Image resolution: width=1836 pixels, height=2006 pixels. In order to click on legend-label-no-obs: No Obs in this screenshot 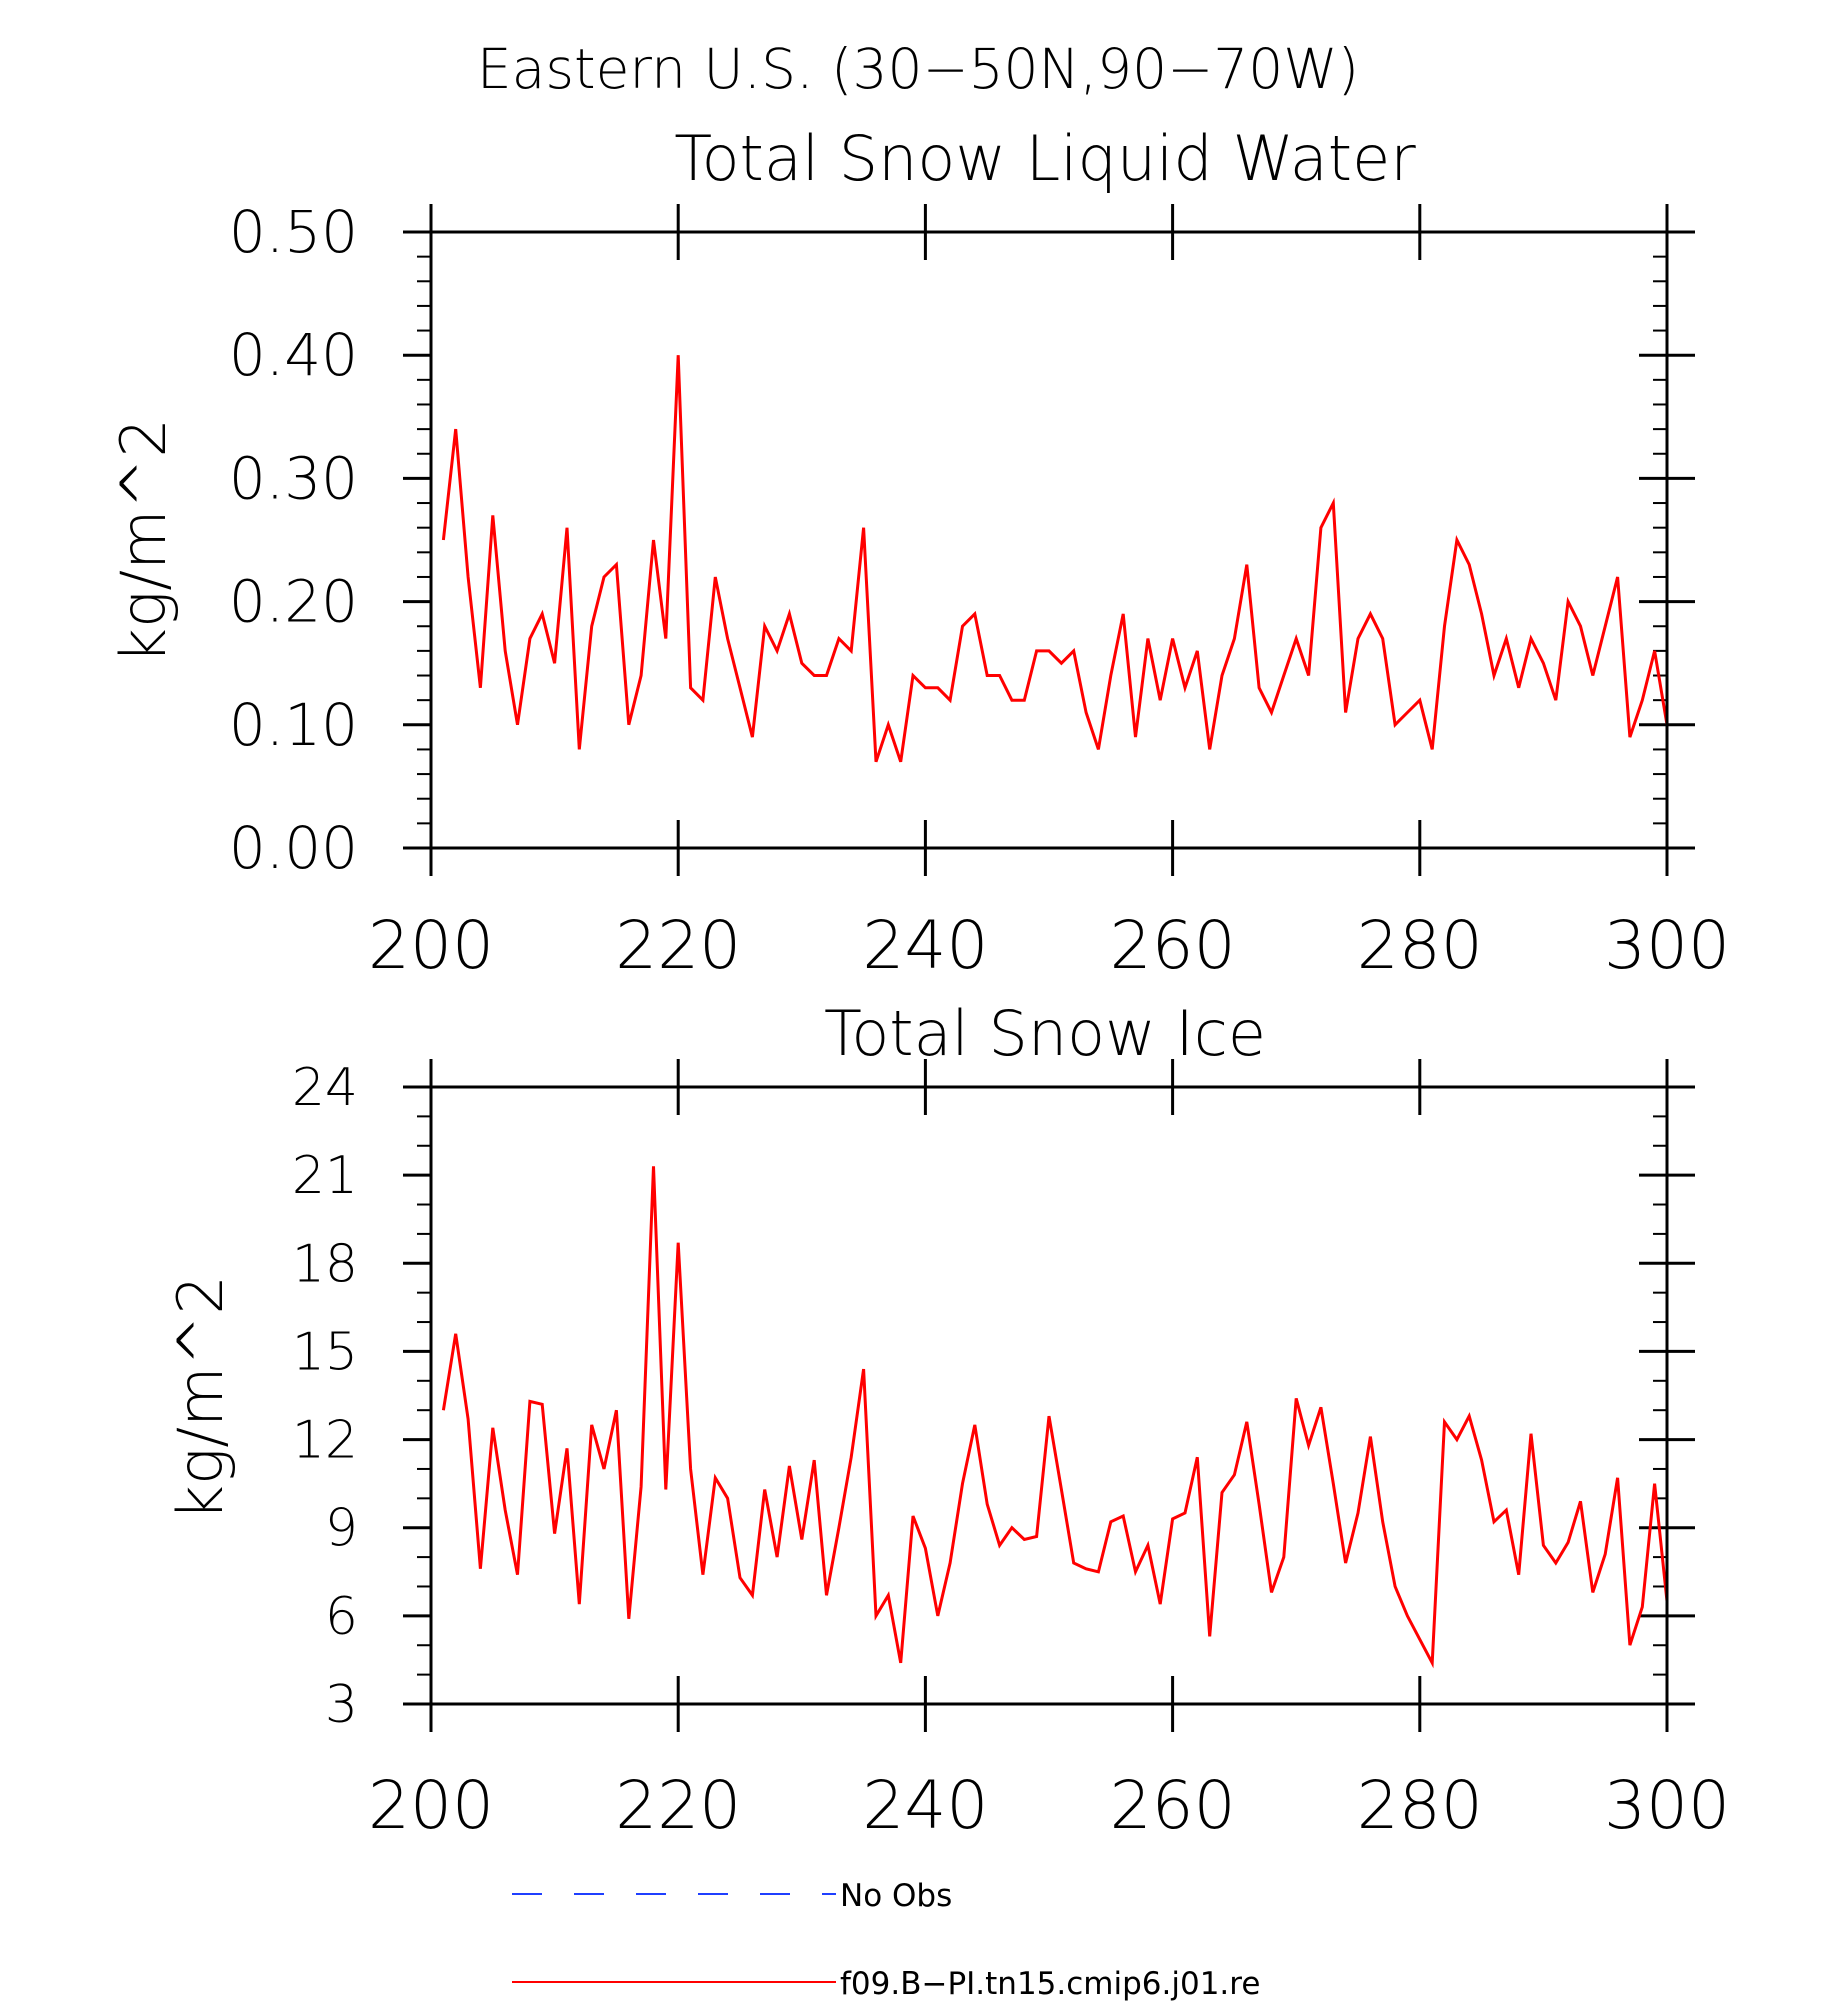, I will do `click(896, 1896)`.